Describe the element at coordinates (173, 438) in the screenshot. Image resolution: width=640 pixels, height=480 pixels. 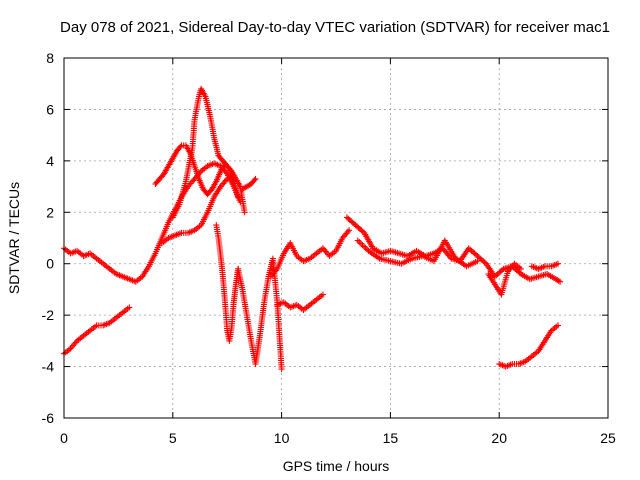
I see `x-tick-label: 5` at that location.